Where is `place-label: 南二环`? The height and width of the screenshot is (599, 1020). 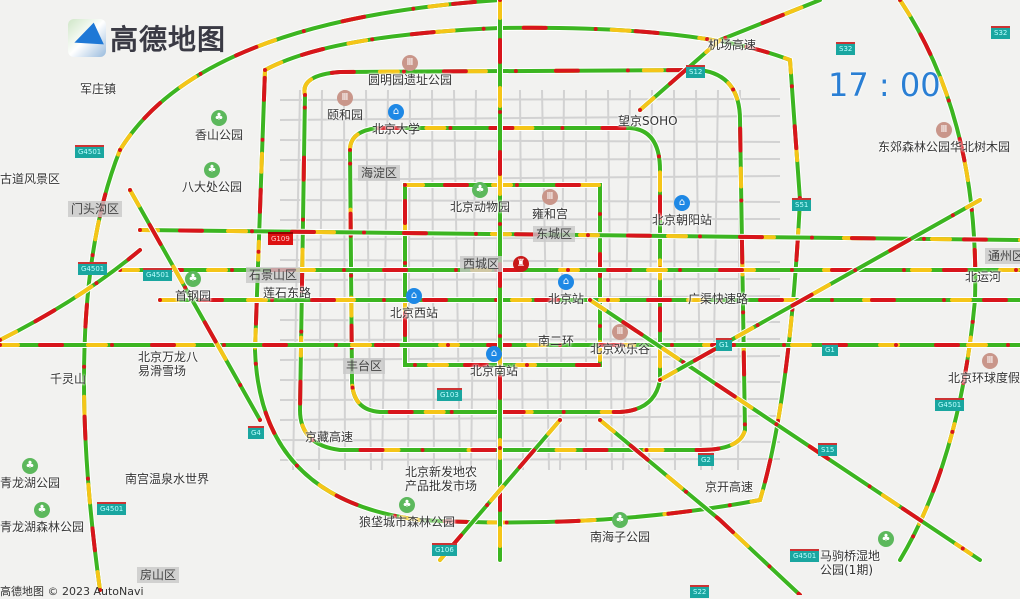
place-label: 南二环 is located at coordinates (556, 341).